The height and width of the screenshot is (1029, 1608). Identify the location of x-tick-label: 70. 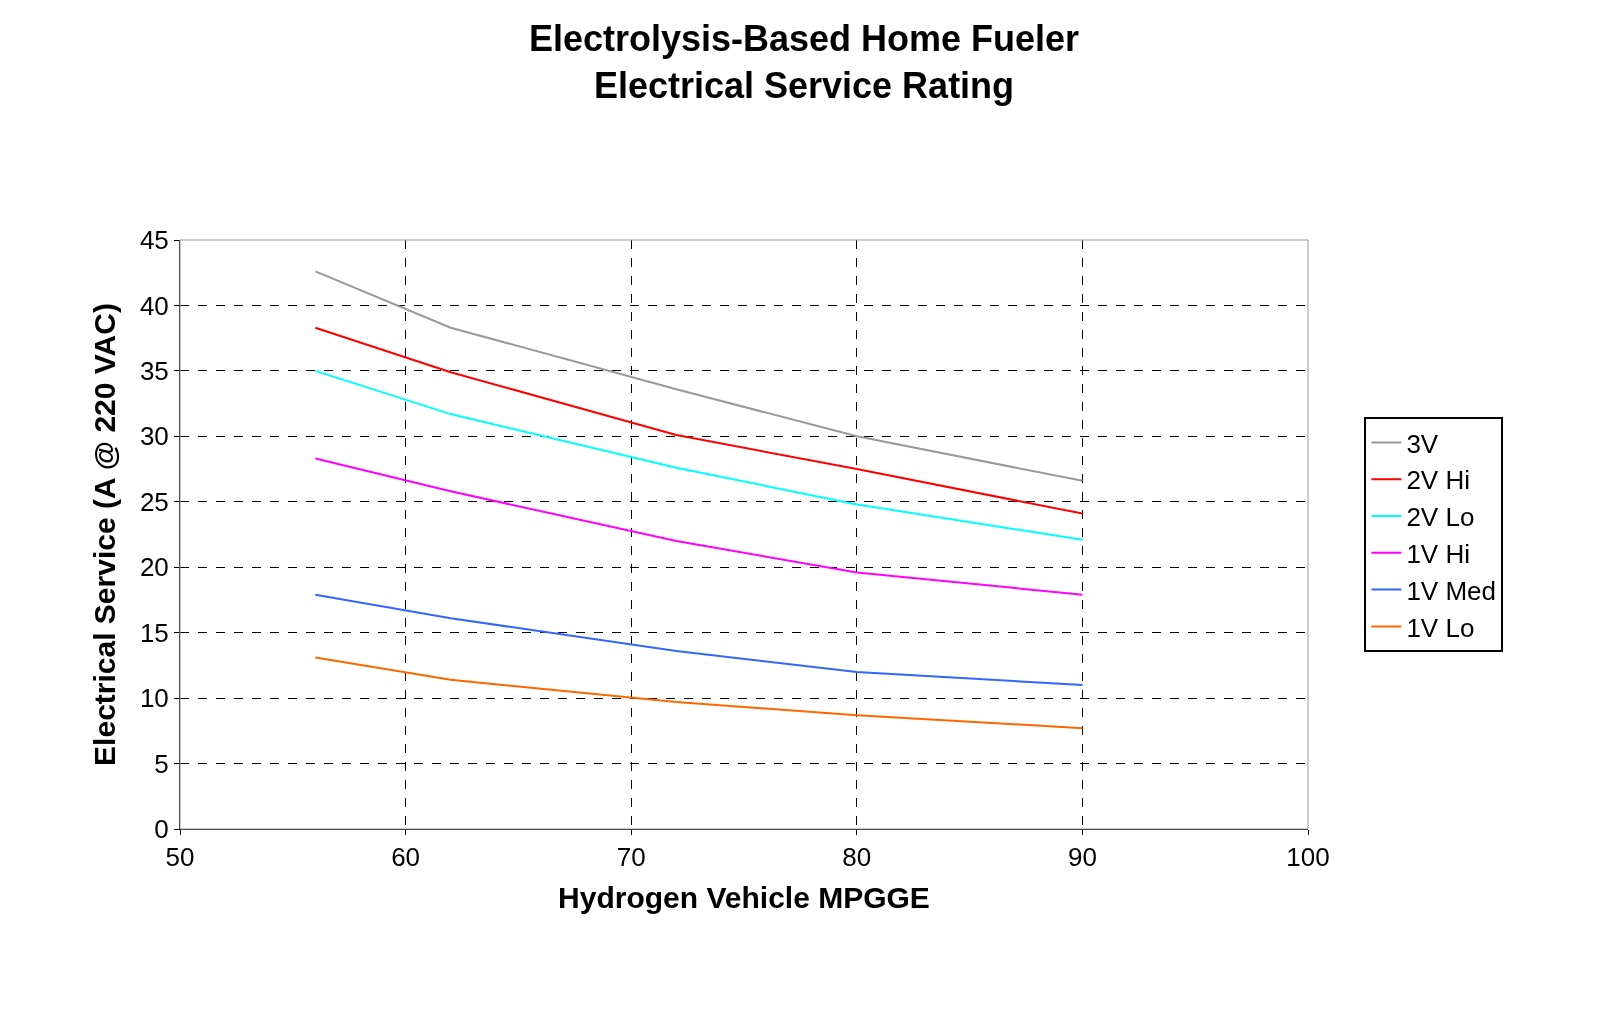
(631, 857).